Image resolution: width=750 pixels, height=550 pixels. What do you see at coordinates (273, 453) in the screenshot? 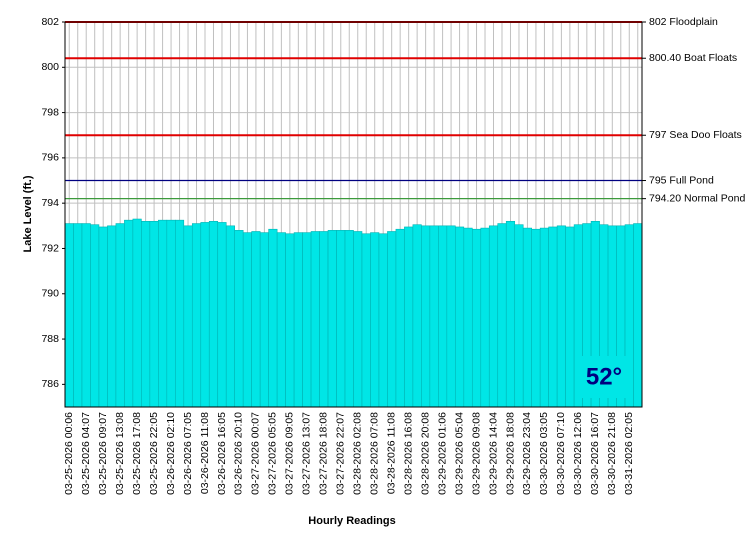
I see `x-tick-label: 03-27-2026 05:05` at bounding box center [273, 453].